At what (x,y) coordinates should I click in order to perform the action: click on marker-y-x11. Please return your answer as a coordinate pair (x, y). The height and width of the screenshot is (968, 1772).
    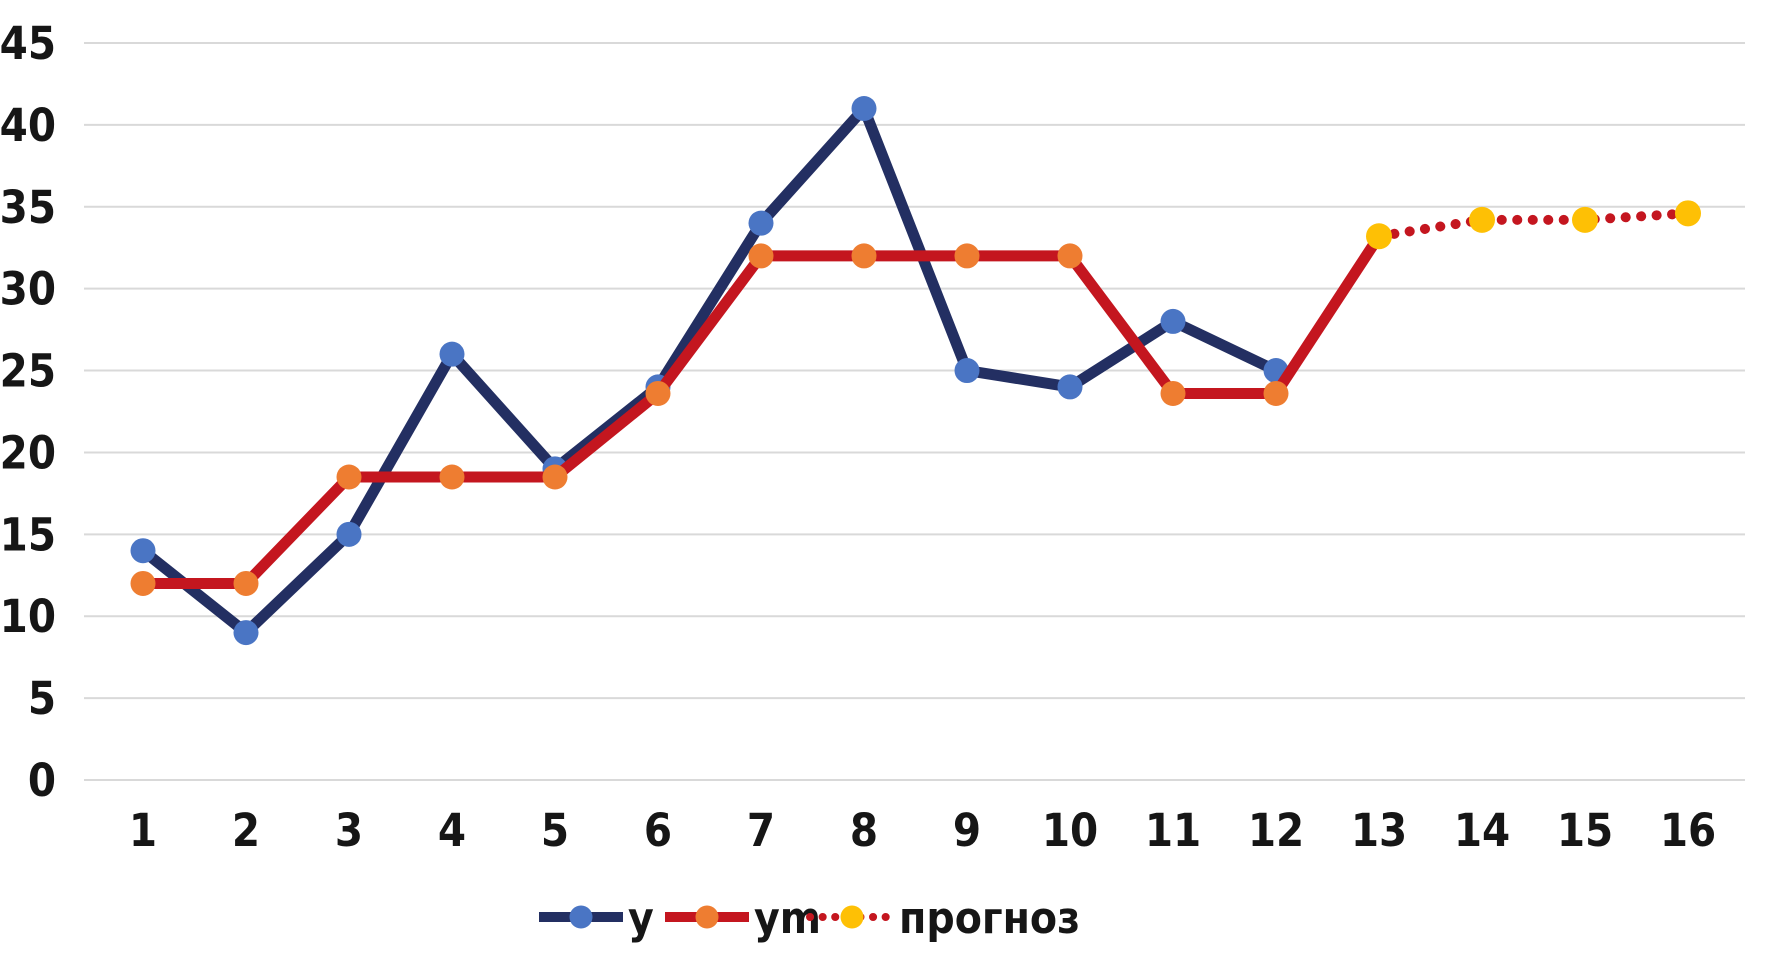
    Looking at the image, I should click on (1173, 321).